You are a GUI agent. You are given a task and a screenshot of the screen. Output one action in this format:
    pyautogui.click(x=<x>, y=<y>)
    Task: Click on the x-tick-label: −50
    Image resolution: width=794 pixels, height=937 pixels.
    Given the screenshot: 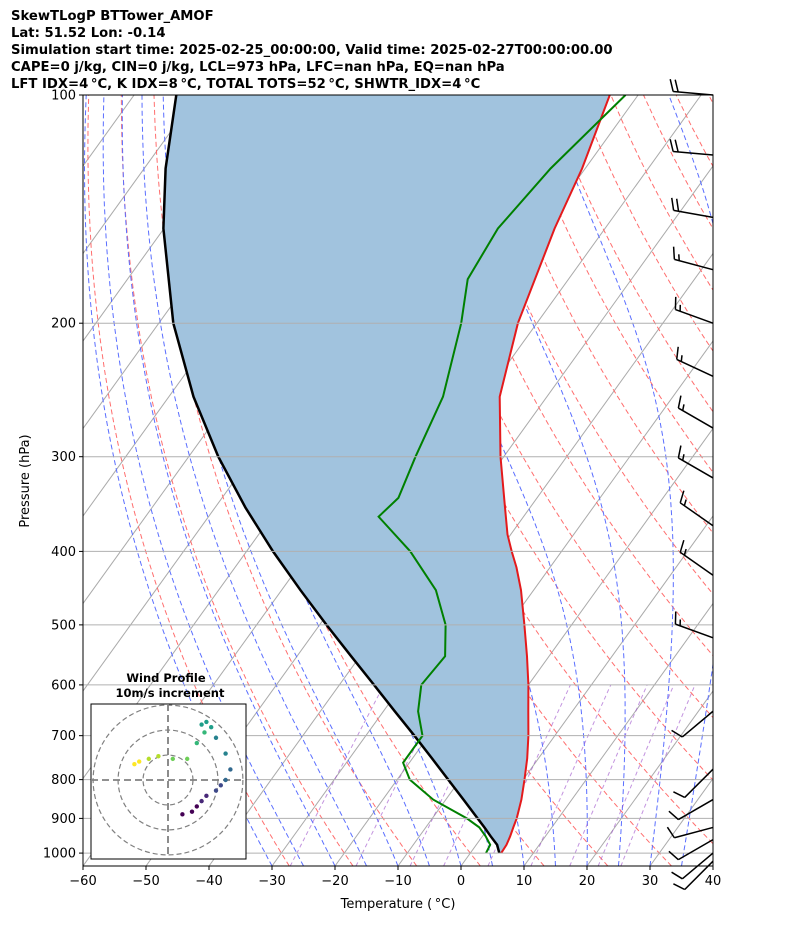 What is the action you would take?
    pyautogui.click(x=145, y=881)
    